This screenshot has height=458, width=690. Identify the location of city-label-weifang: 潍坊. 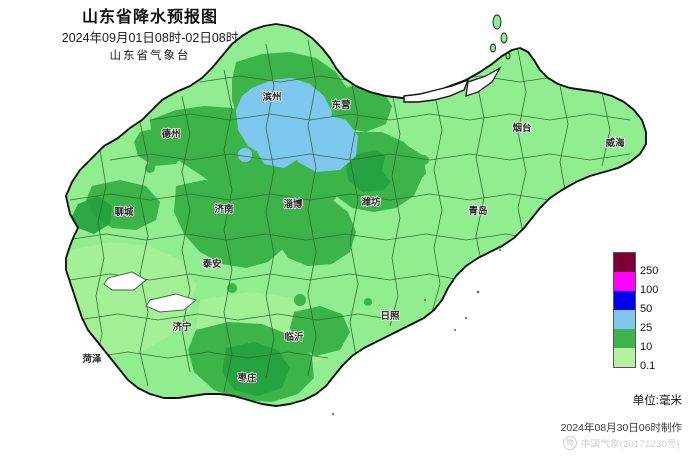
(371, 202).